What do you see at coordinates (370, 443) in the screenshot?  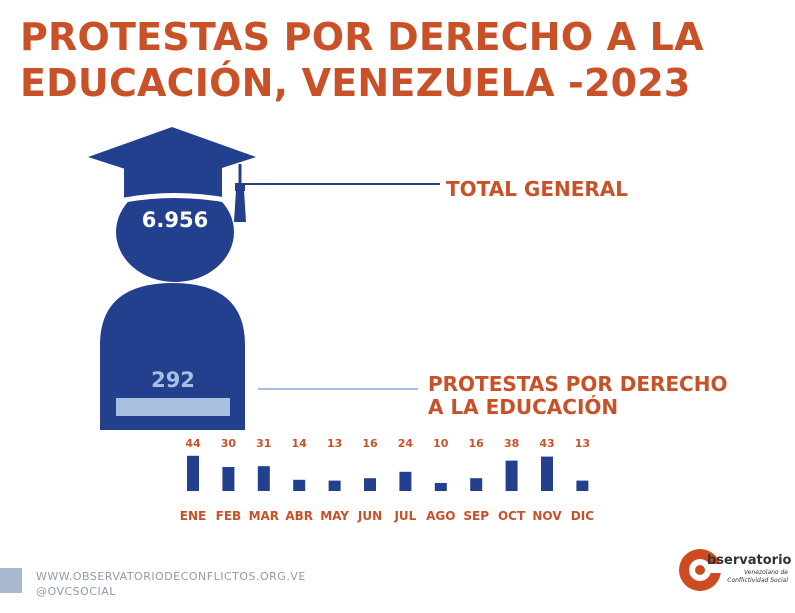 I see `value-label-jun: 16` at bounding box center [370, 443].